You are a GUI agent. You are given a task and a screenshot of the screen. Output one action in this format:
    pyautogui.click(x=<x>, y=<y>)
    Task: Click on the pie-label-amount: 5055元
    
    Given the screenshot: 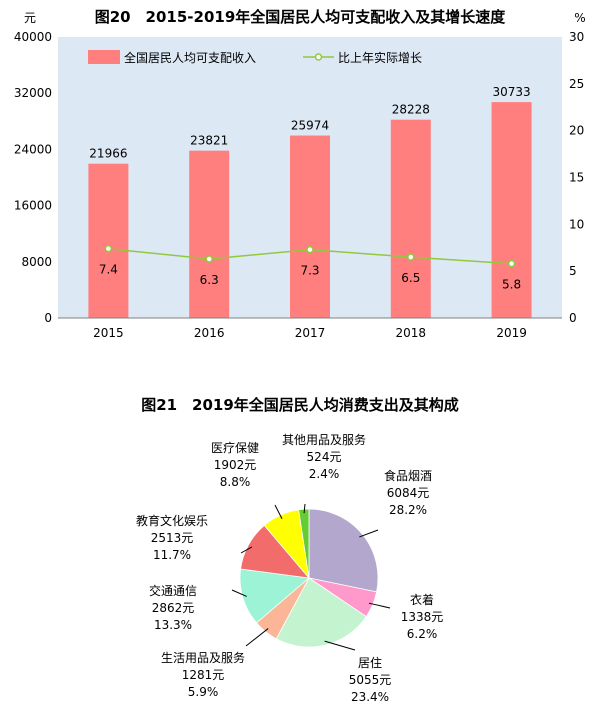 What is the action you would take?
    pyautogui.click(x=370, y=680)
    